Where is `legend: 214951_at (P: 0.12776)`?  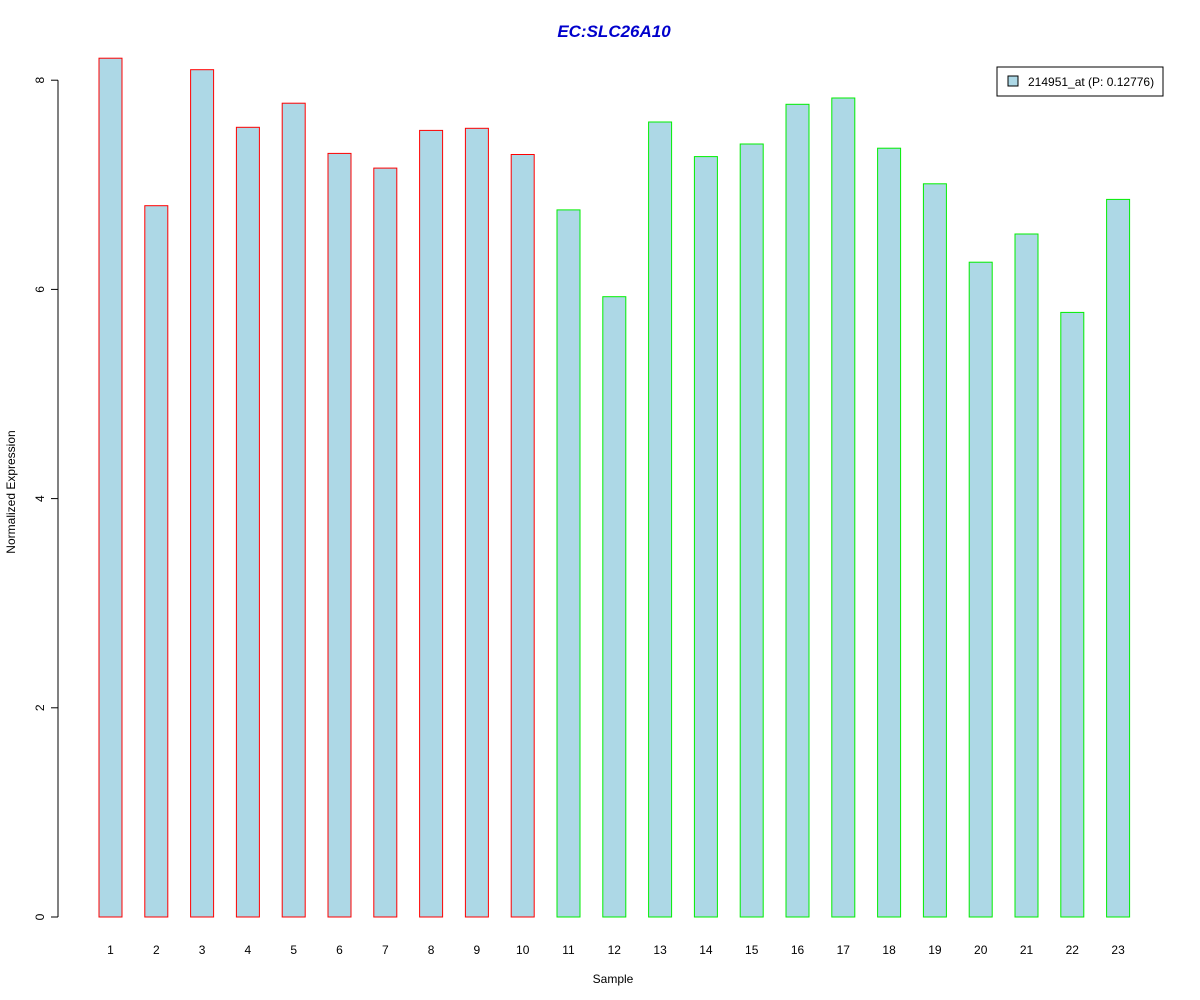
legend: 214951_at (P: 0.12776) is located at coordinates (1080, 81).